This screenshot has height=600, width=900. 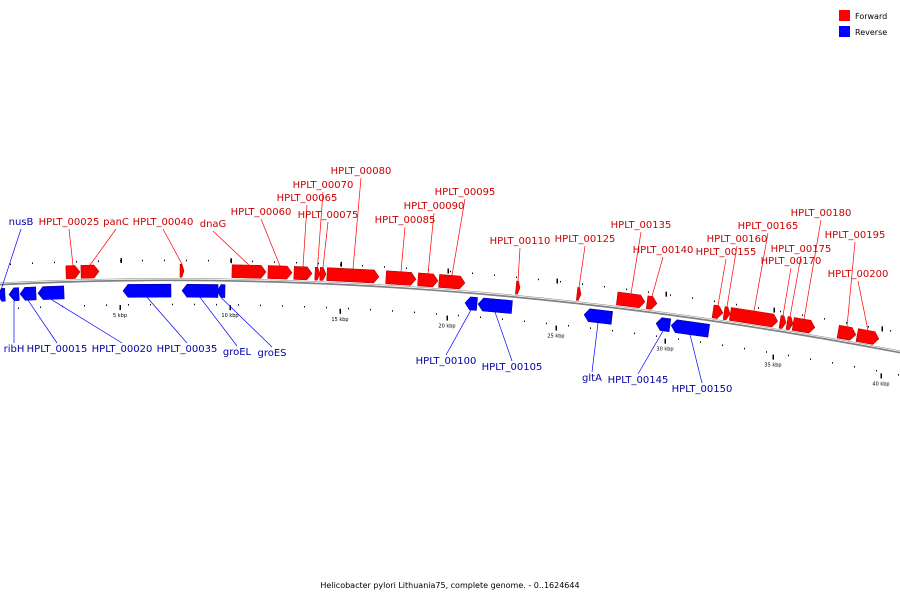 I want to click on reverse-gene-label: HPLT_00105, so click(x=512, y=367).